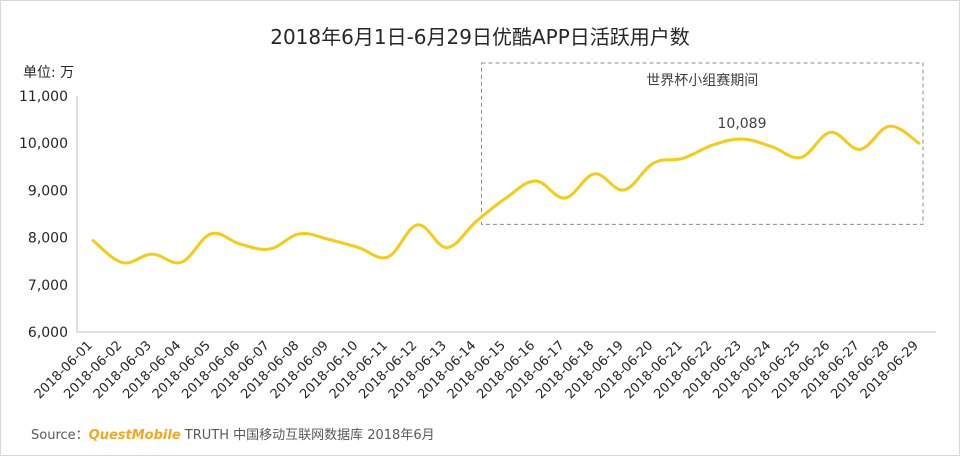 The image size is (960, 456). What do you see at coordinates (480, 37) in the screenshot?
I see `chart-title: 2018年6月1日-6月29日优酷APP日活跃用户数` at bounding box center [480, 37].